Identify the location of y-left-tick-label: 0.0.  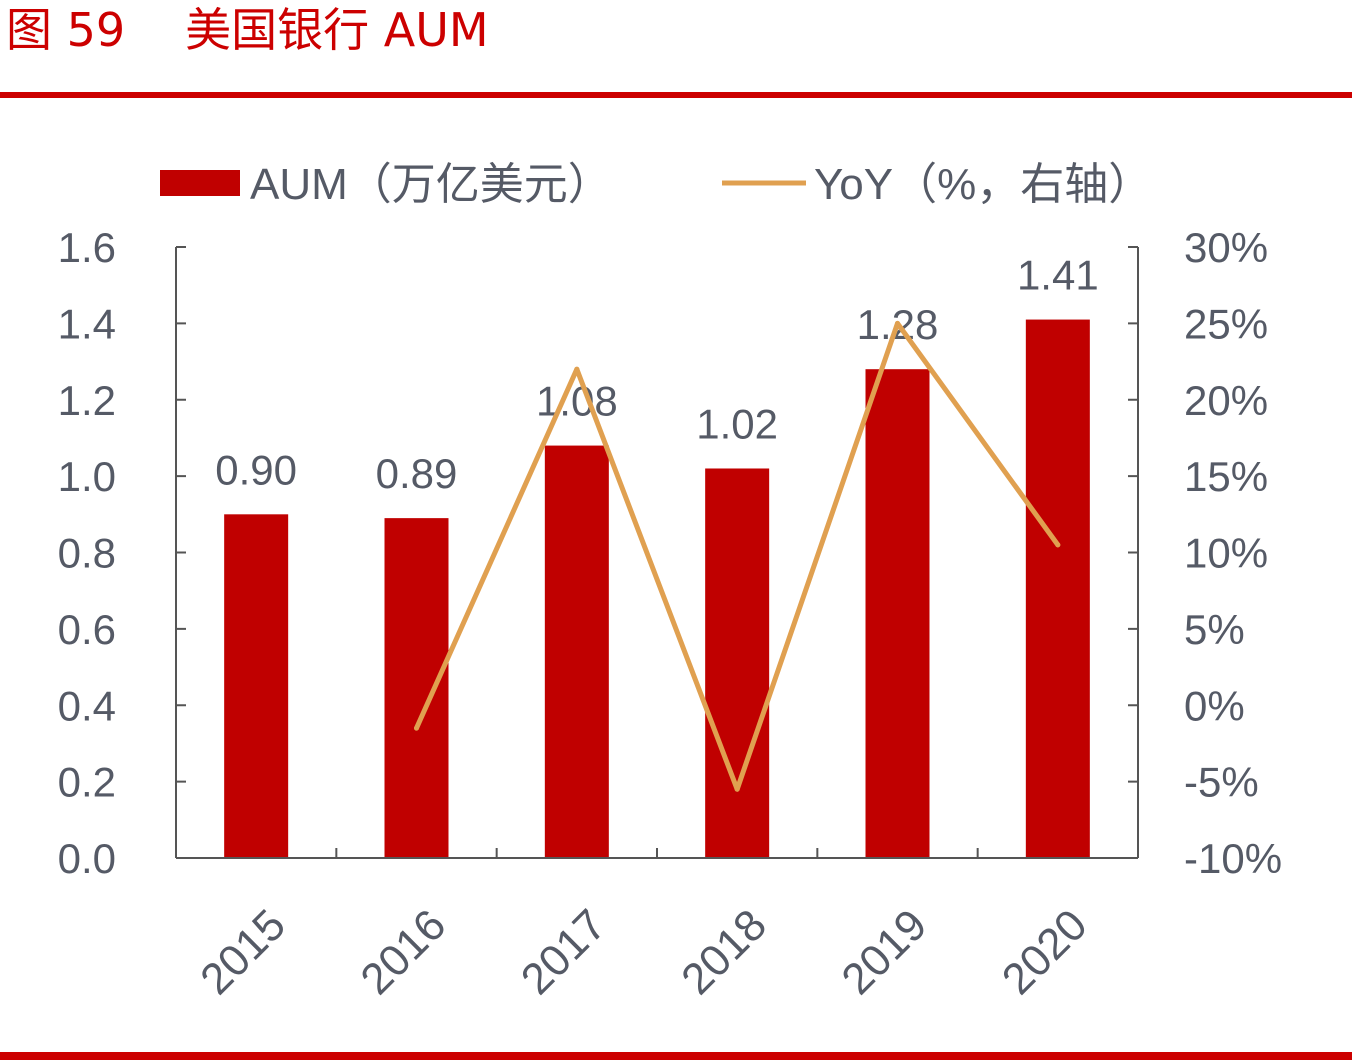
(87, 858).